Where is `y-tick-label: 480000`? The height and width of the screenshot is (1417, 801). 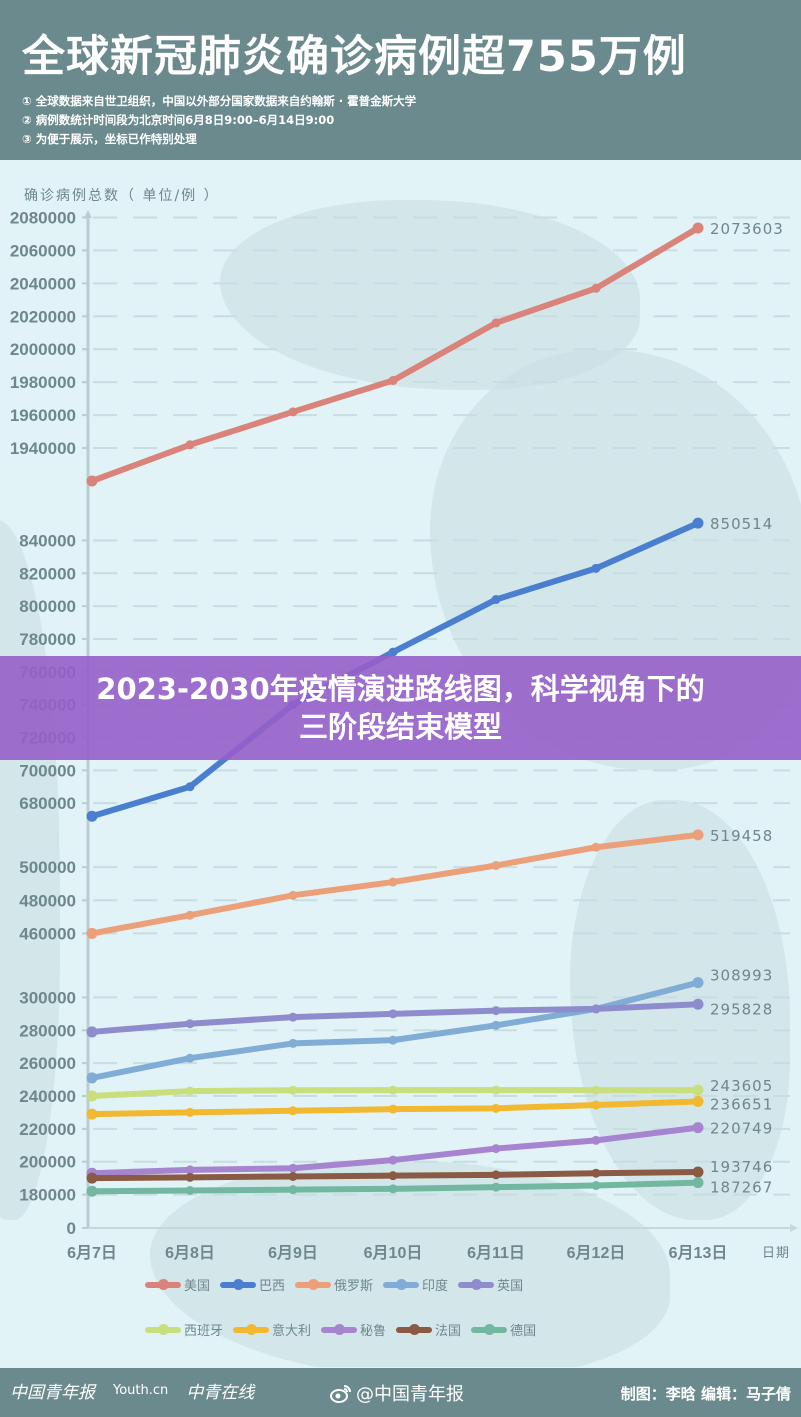
y-tick-label: 480000 is located at coordinates (47, 900).